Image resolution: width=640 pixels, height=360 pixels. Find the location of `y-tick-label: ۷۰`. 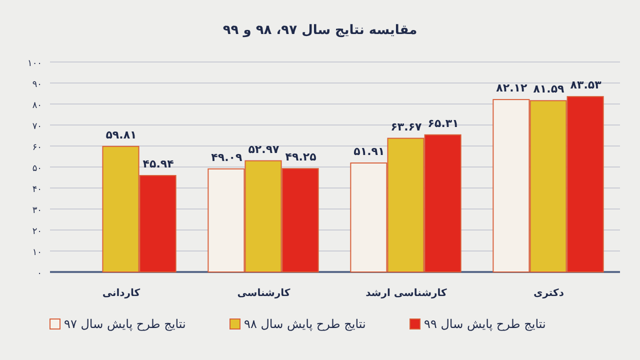

y-tick-label: ۷۰ is located at coordinates (37, 127).